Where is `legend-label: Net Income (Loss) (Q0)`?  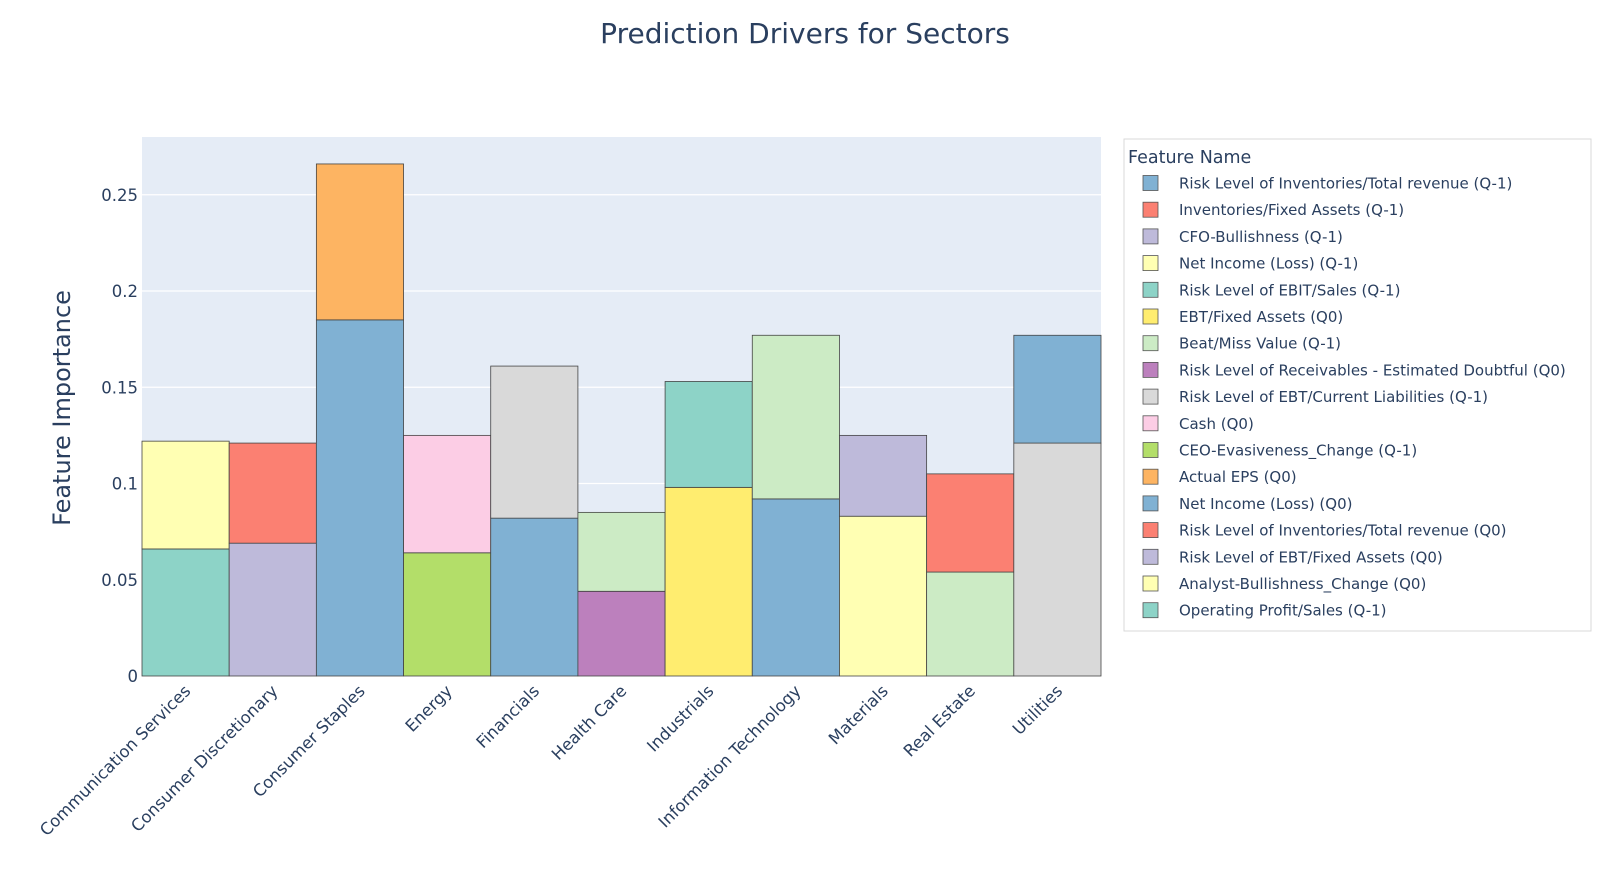 legend-label: Net Income (Loss) (Q0) is located at coordinates (1266, 504).